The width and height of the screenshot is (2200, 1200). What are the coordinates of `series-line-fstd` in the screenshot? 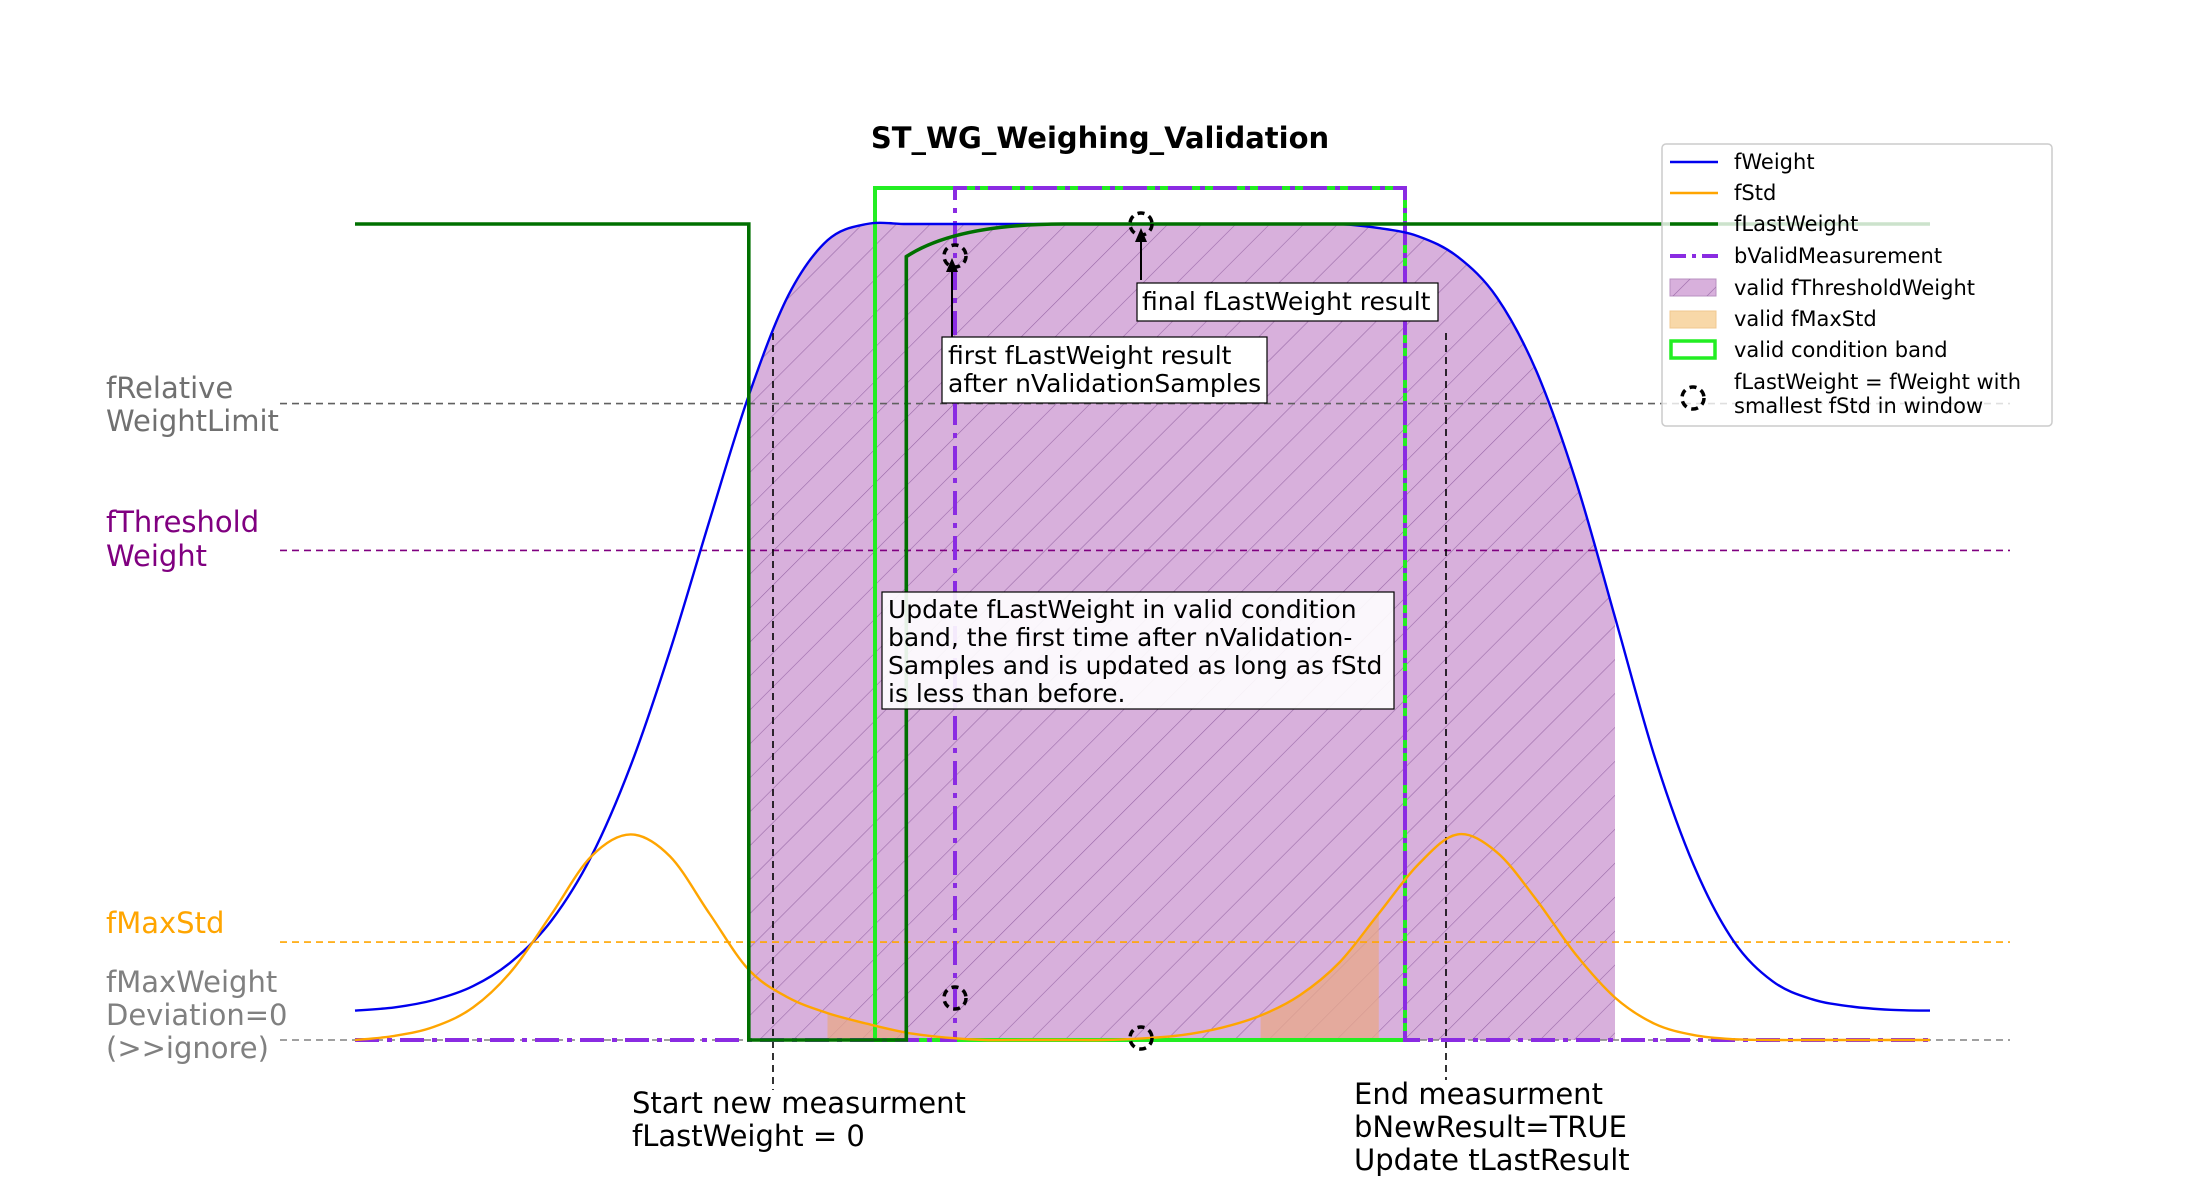 It's located at (1142, 937).